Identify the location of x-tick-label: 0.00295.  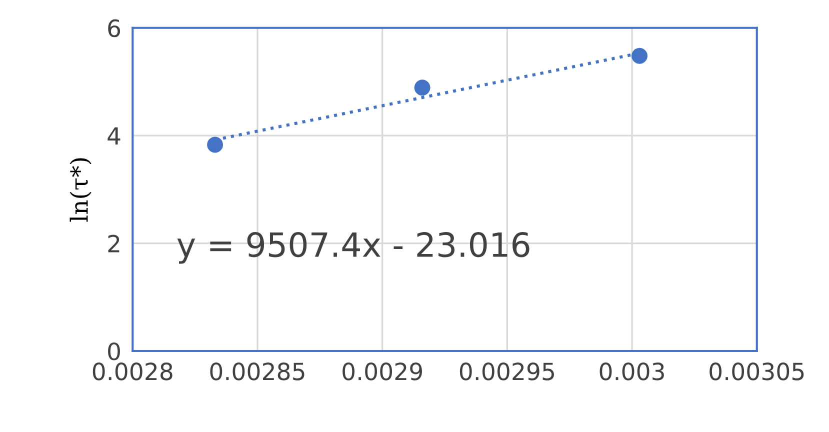
(507, 371).